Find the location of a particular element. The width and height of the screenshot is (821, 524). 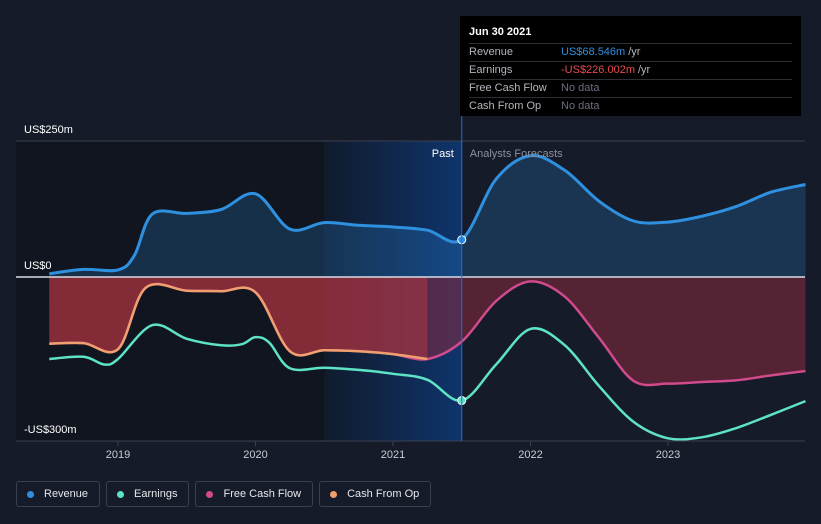

tooltip-row-earnings: Earnings -US$226.002m /yr is located at coordinates (630, 70).